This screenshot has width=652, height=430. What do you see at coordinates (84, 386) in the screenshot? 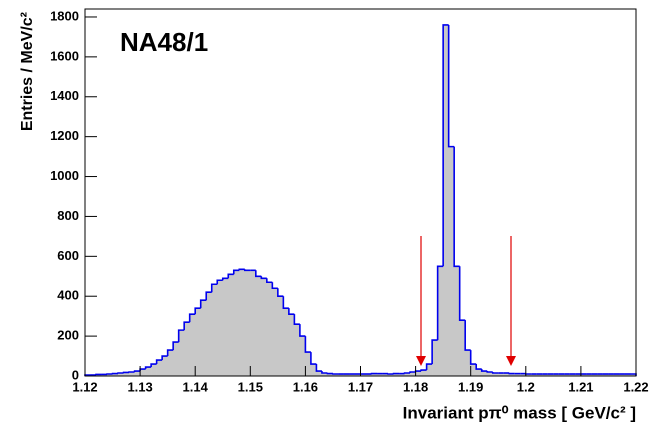
I see `x-tick-label: 1.12` at bounding box center [84, 386].